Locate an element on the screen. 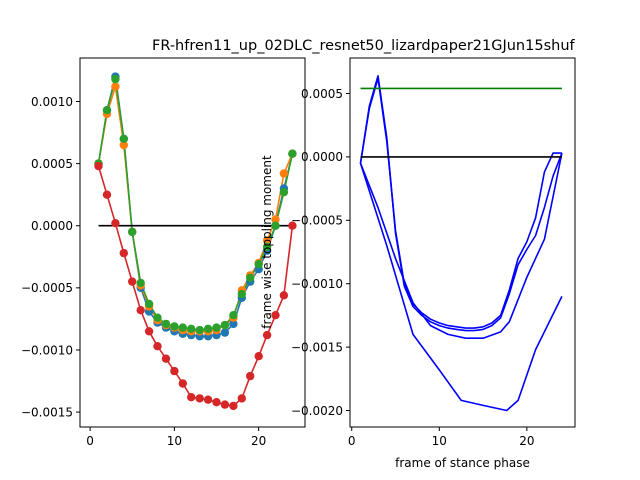 This screenshot has width=640, height=480. left-y-tick-label: 0.0000 is located at coordinates (52, 226).